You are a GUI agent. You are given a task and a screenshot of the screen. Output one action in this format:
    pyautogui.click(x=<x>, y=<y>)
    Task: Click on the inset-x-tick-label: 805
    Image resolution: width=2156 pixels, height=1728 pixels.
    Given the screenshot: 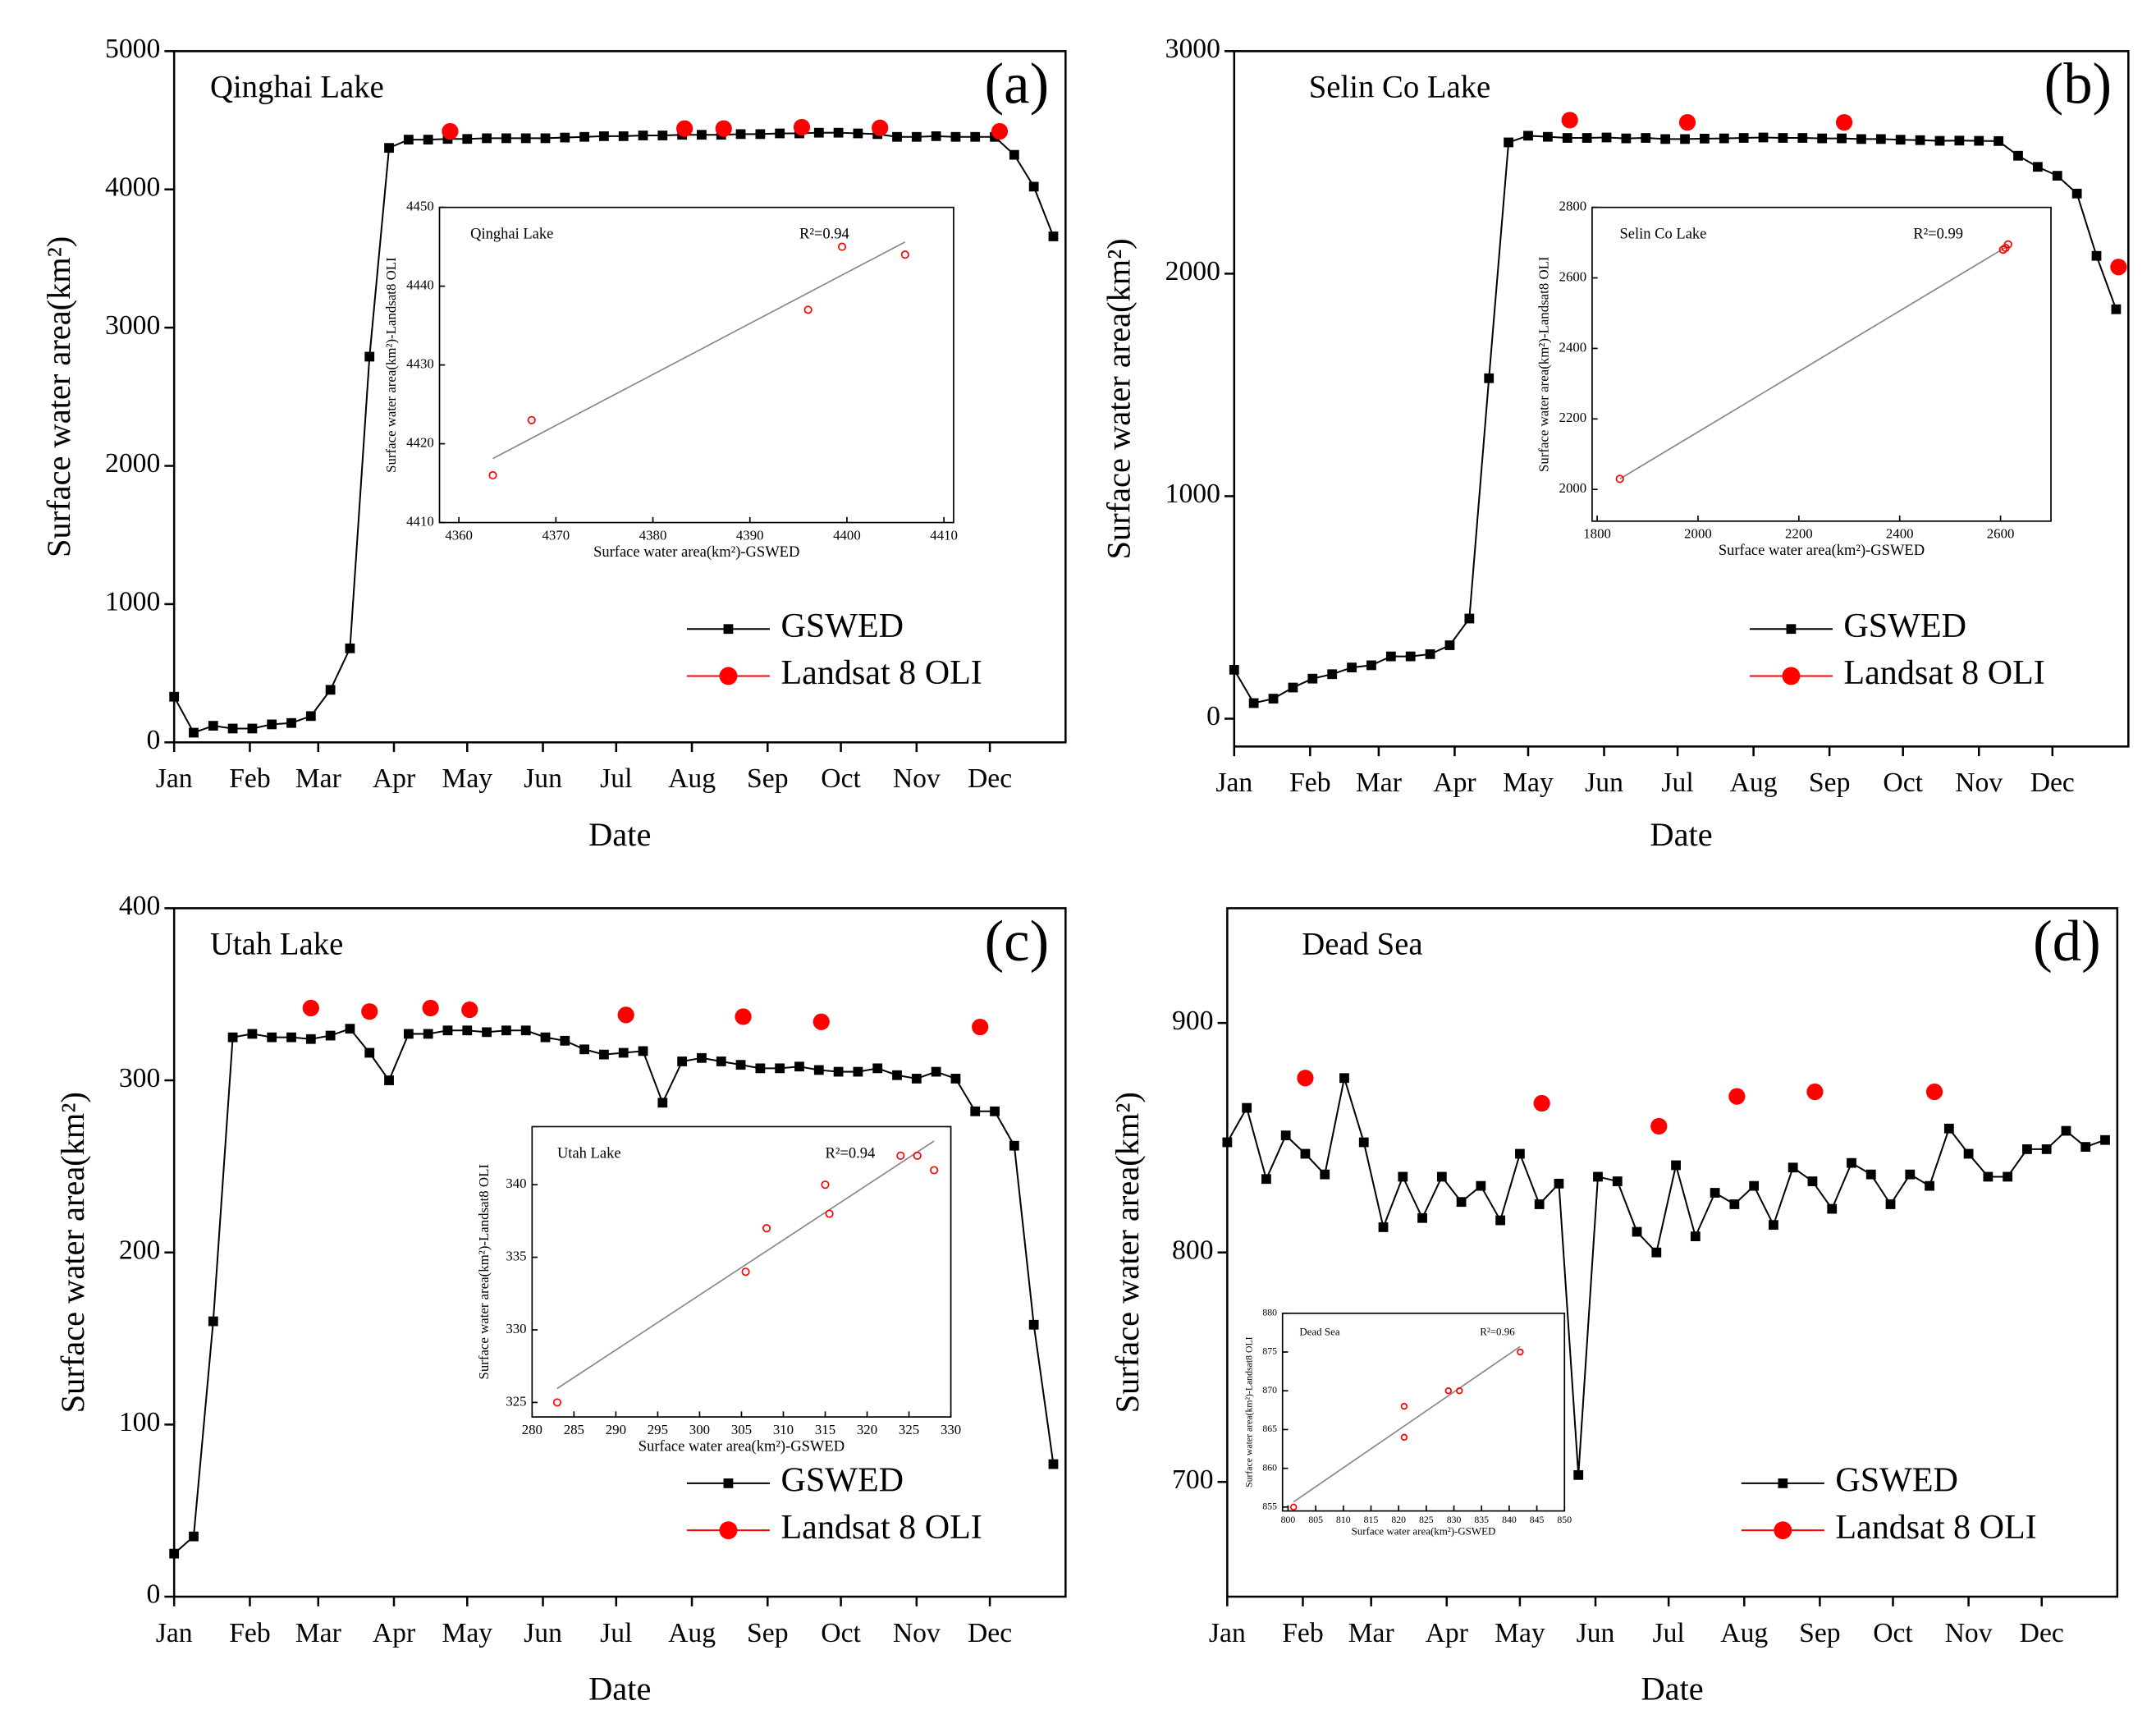 What is the action you would take?
    pyautogui.click(x=1315, y=1520)
    